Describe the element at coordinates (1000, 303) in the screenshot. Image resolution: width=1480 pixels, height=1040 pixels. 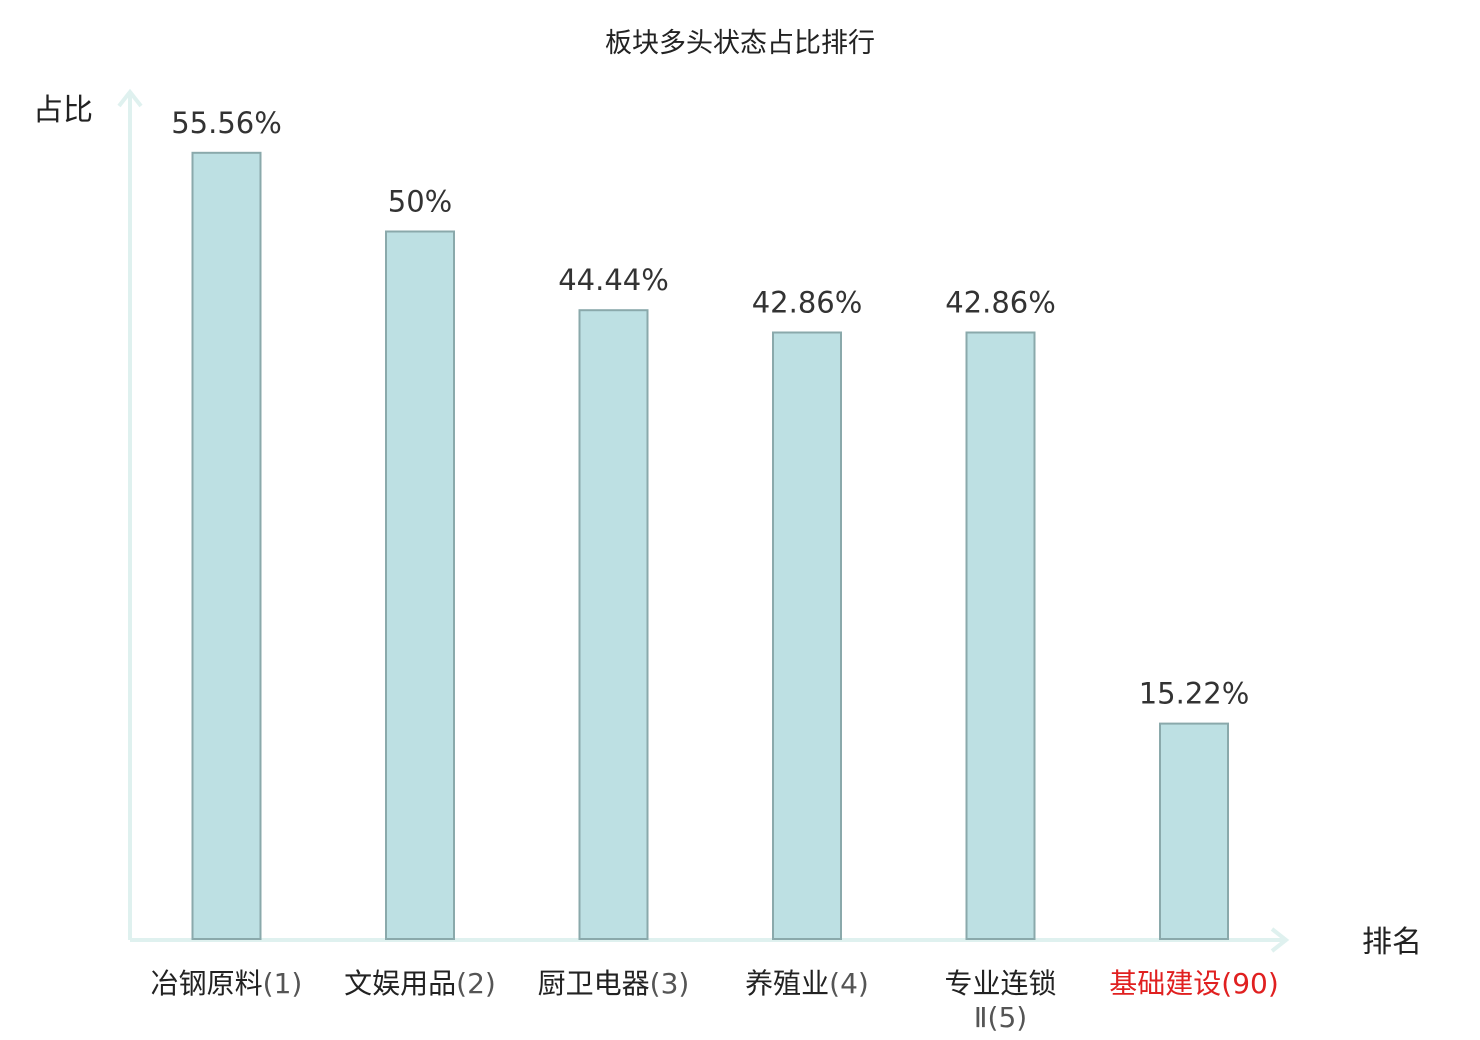
I see `value-label-5: 42.86%` at that location.